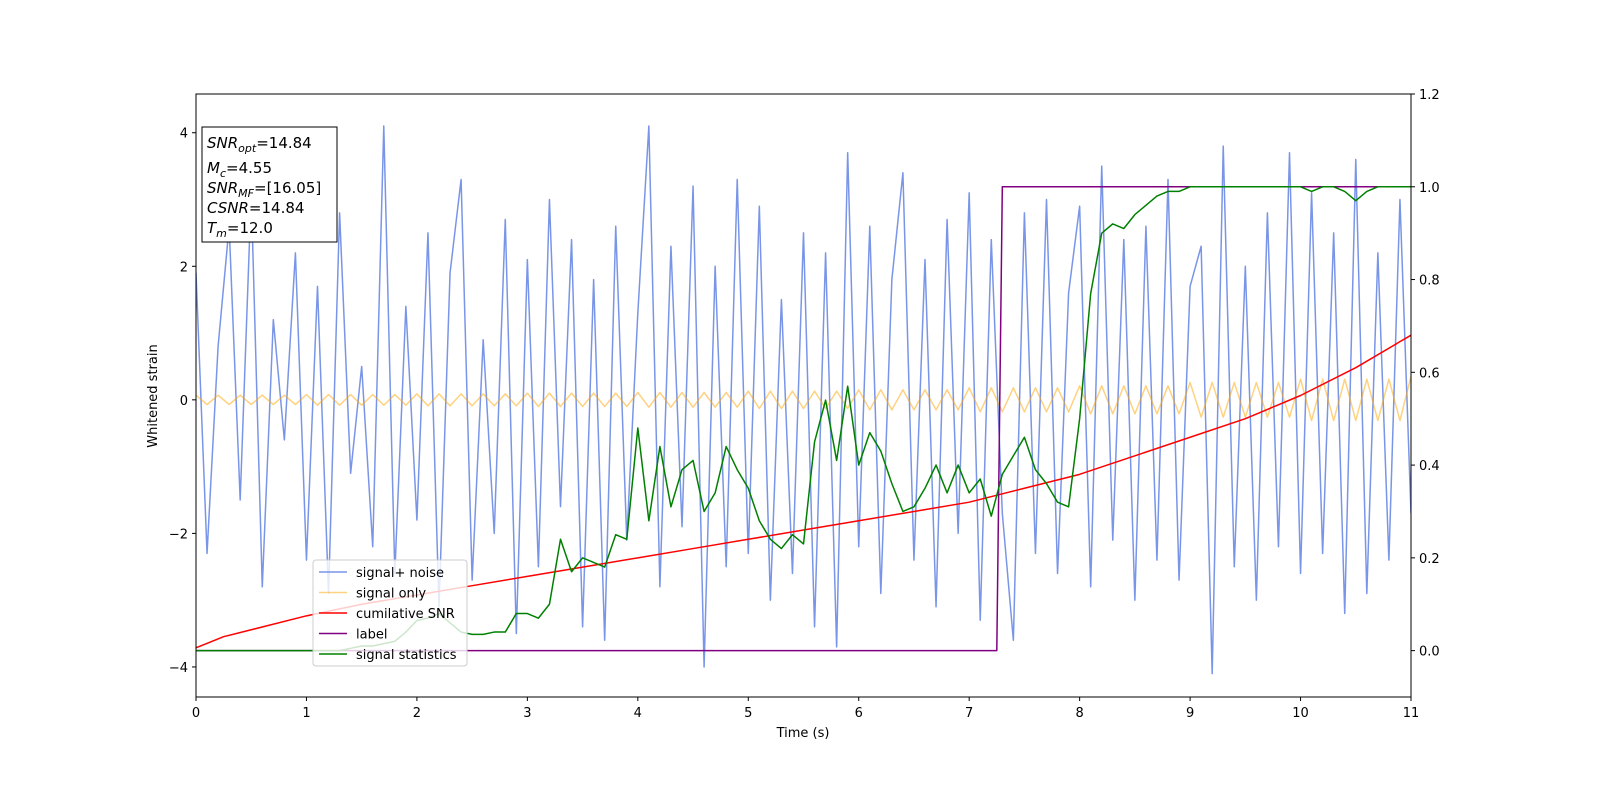  I want to click on y-tick-label: −4, so click(178, 668).